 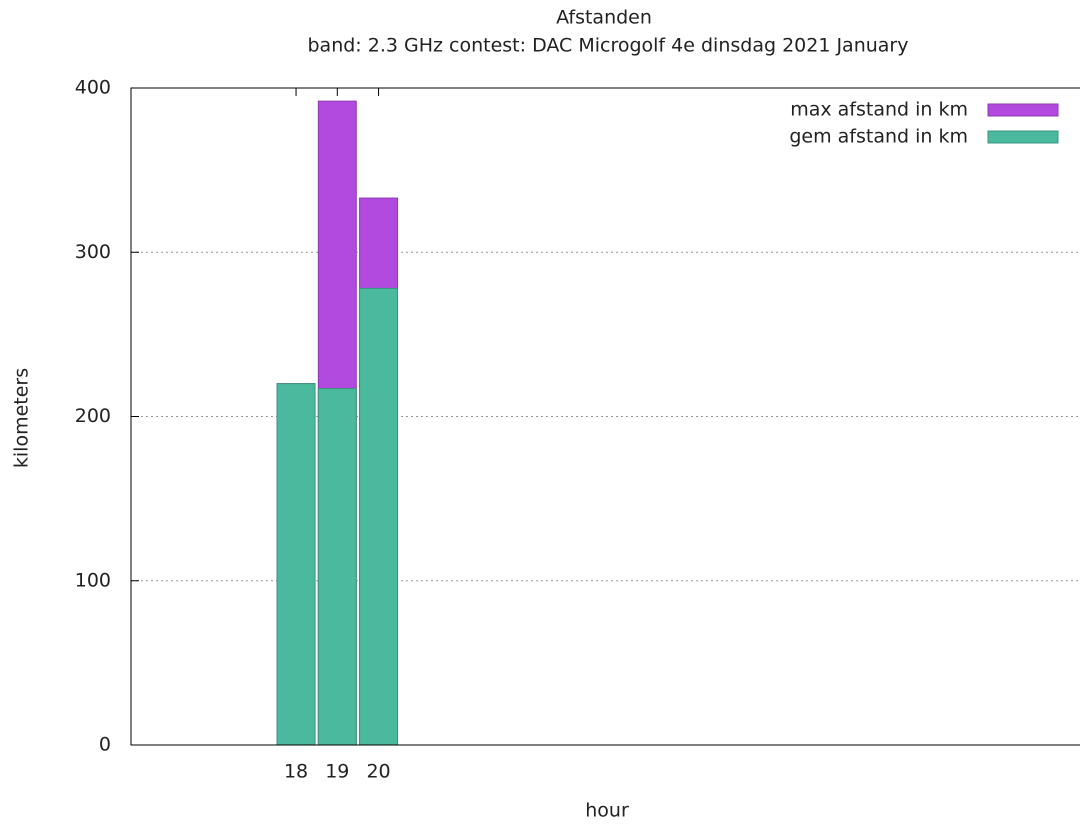 I want to click on x-axis-label: hour, so click(x=607, y=811).